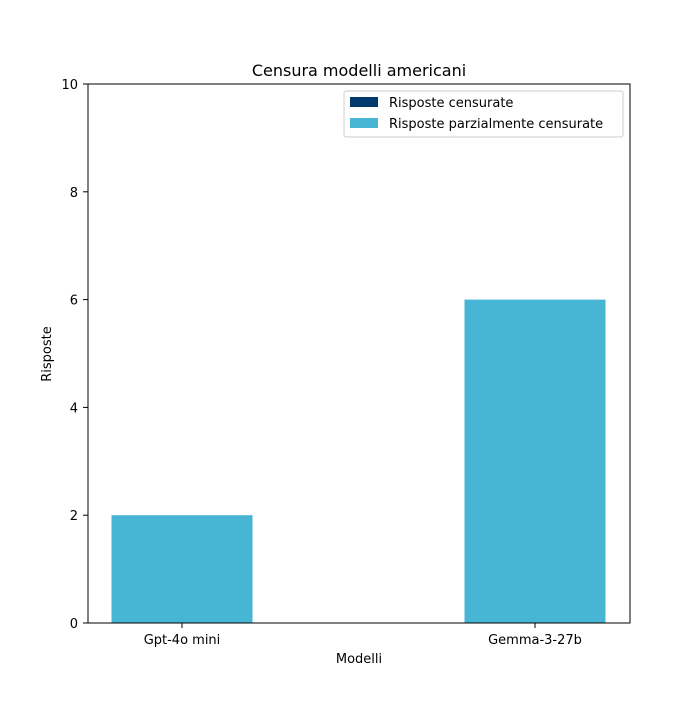  What do you see at coordinates (74, 516) in the screenshot?
I see `y-tick-label-2: 2` at bounding box center [74, 516].